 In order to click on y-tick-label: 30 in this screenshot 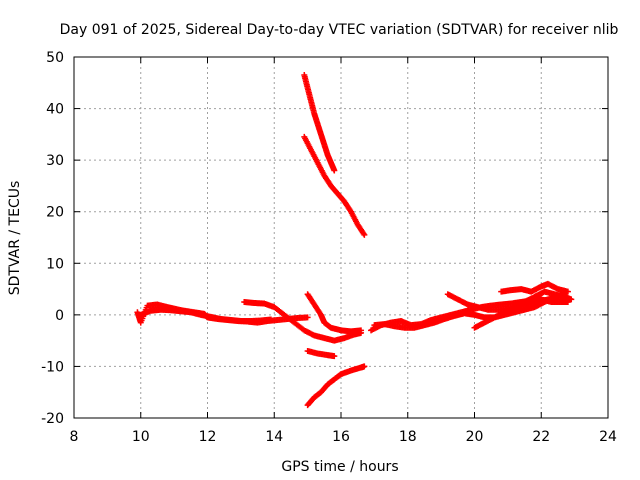, I will do `click(55, 161)`.